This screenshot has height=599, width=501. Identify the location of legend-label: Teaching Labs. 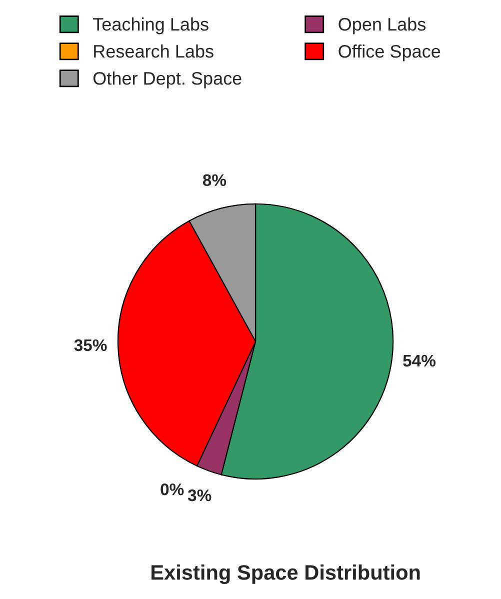
(150, 25).